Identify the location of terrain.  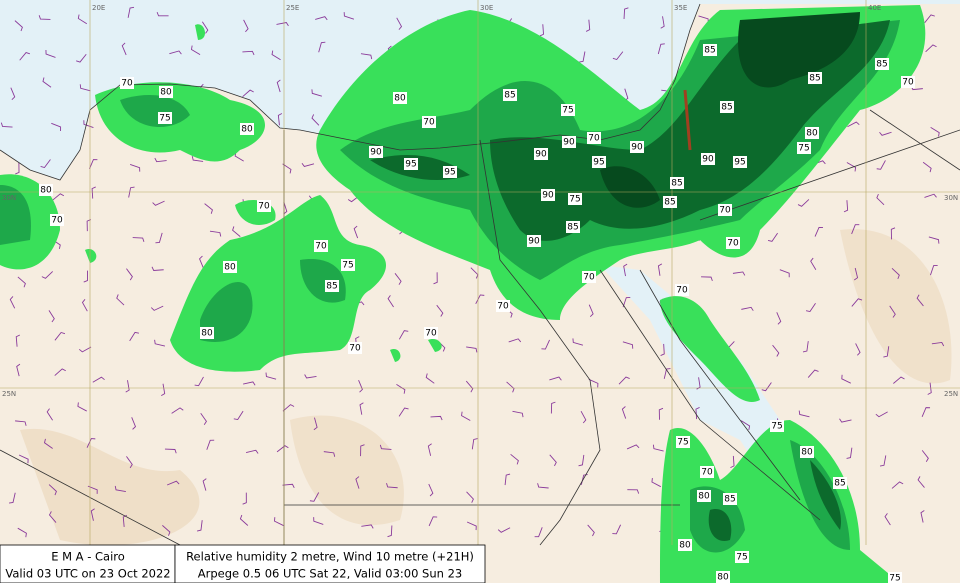
(896, 306).